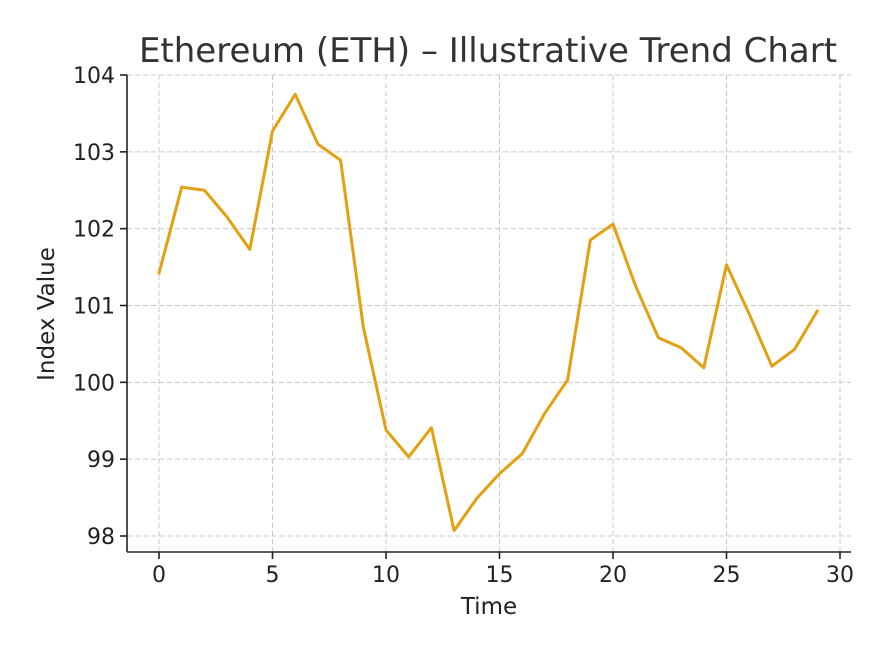 This screenshot has height=656, width=890. Describe the element at coordinates (101, 460) in the screenshot. I see `y-tick-label: 99` at that location.